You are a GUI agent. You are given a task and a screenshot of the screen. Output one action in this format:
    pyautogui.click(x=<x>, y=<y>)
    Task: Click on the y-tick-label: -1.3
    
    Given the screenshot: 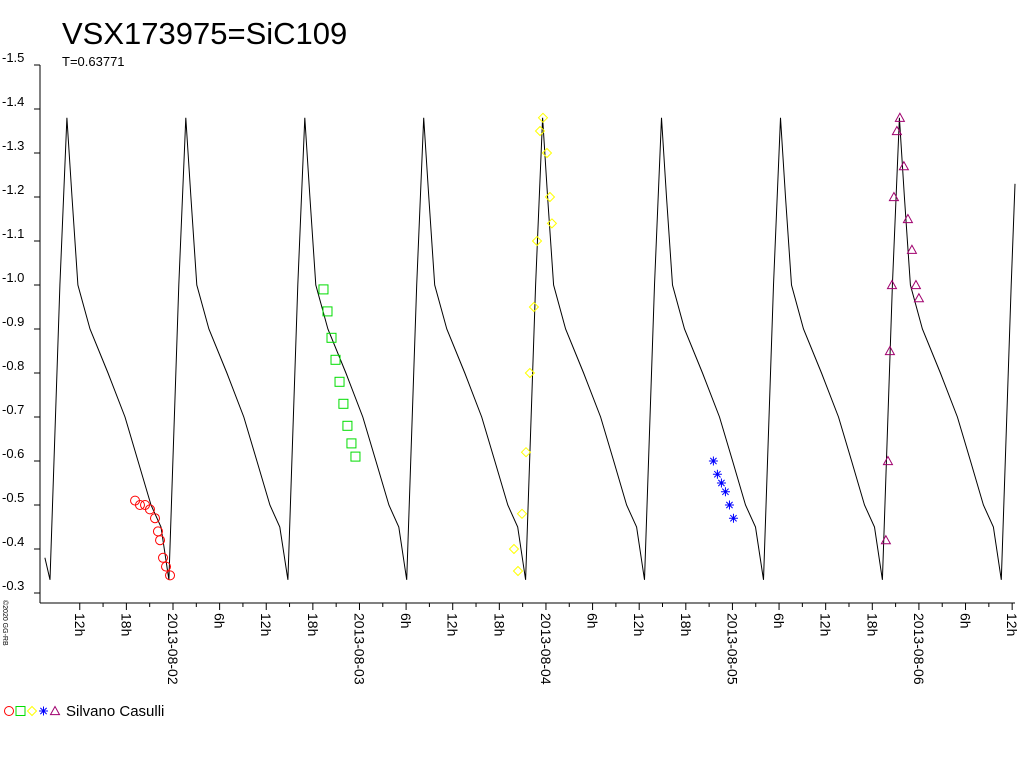 What is the action you would take?
    pyautogui.click(x=13, y=145)
    